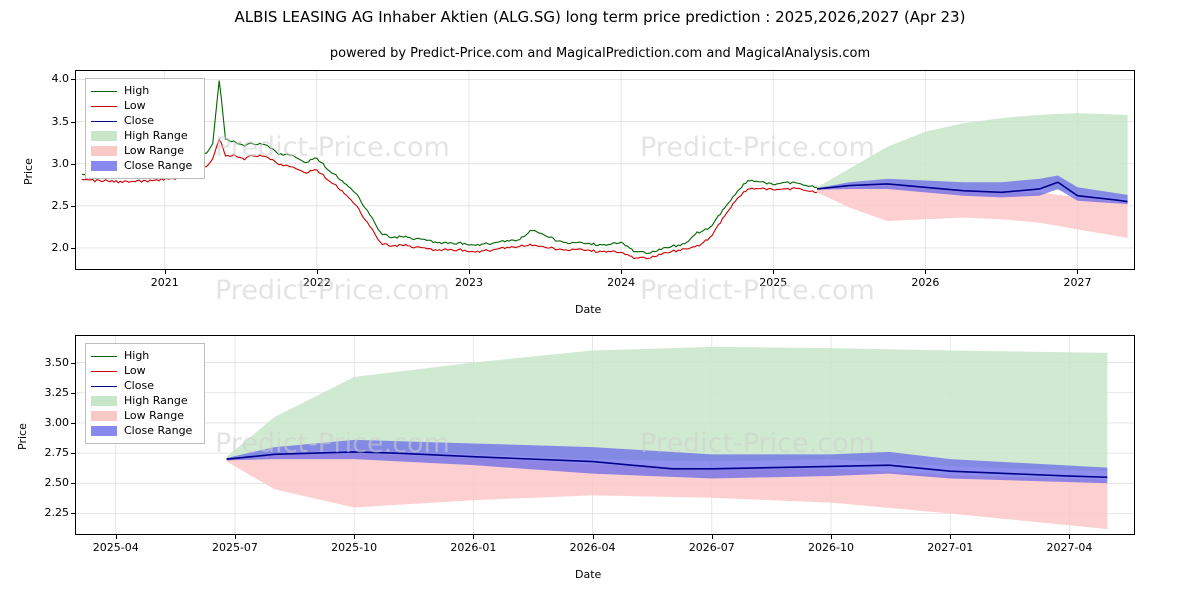 This screenshot has height=600, width=1200. I want to click on y-tick-label: 3.00, so click(57, 422).